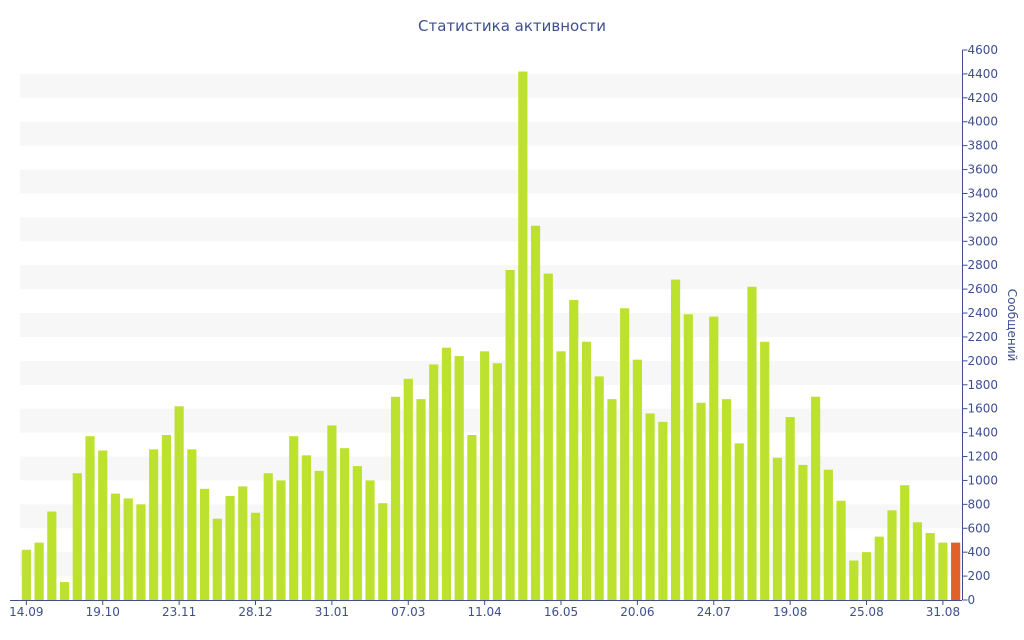 This screenshot has height=640, width=1024. I want to click on y-tick-label: 3000, so click(983, 241).